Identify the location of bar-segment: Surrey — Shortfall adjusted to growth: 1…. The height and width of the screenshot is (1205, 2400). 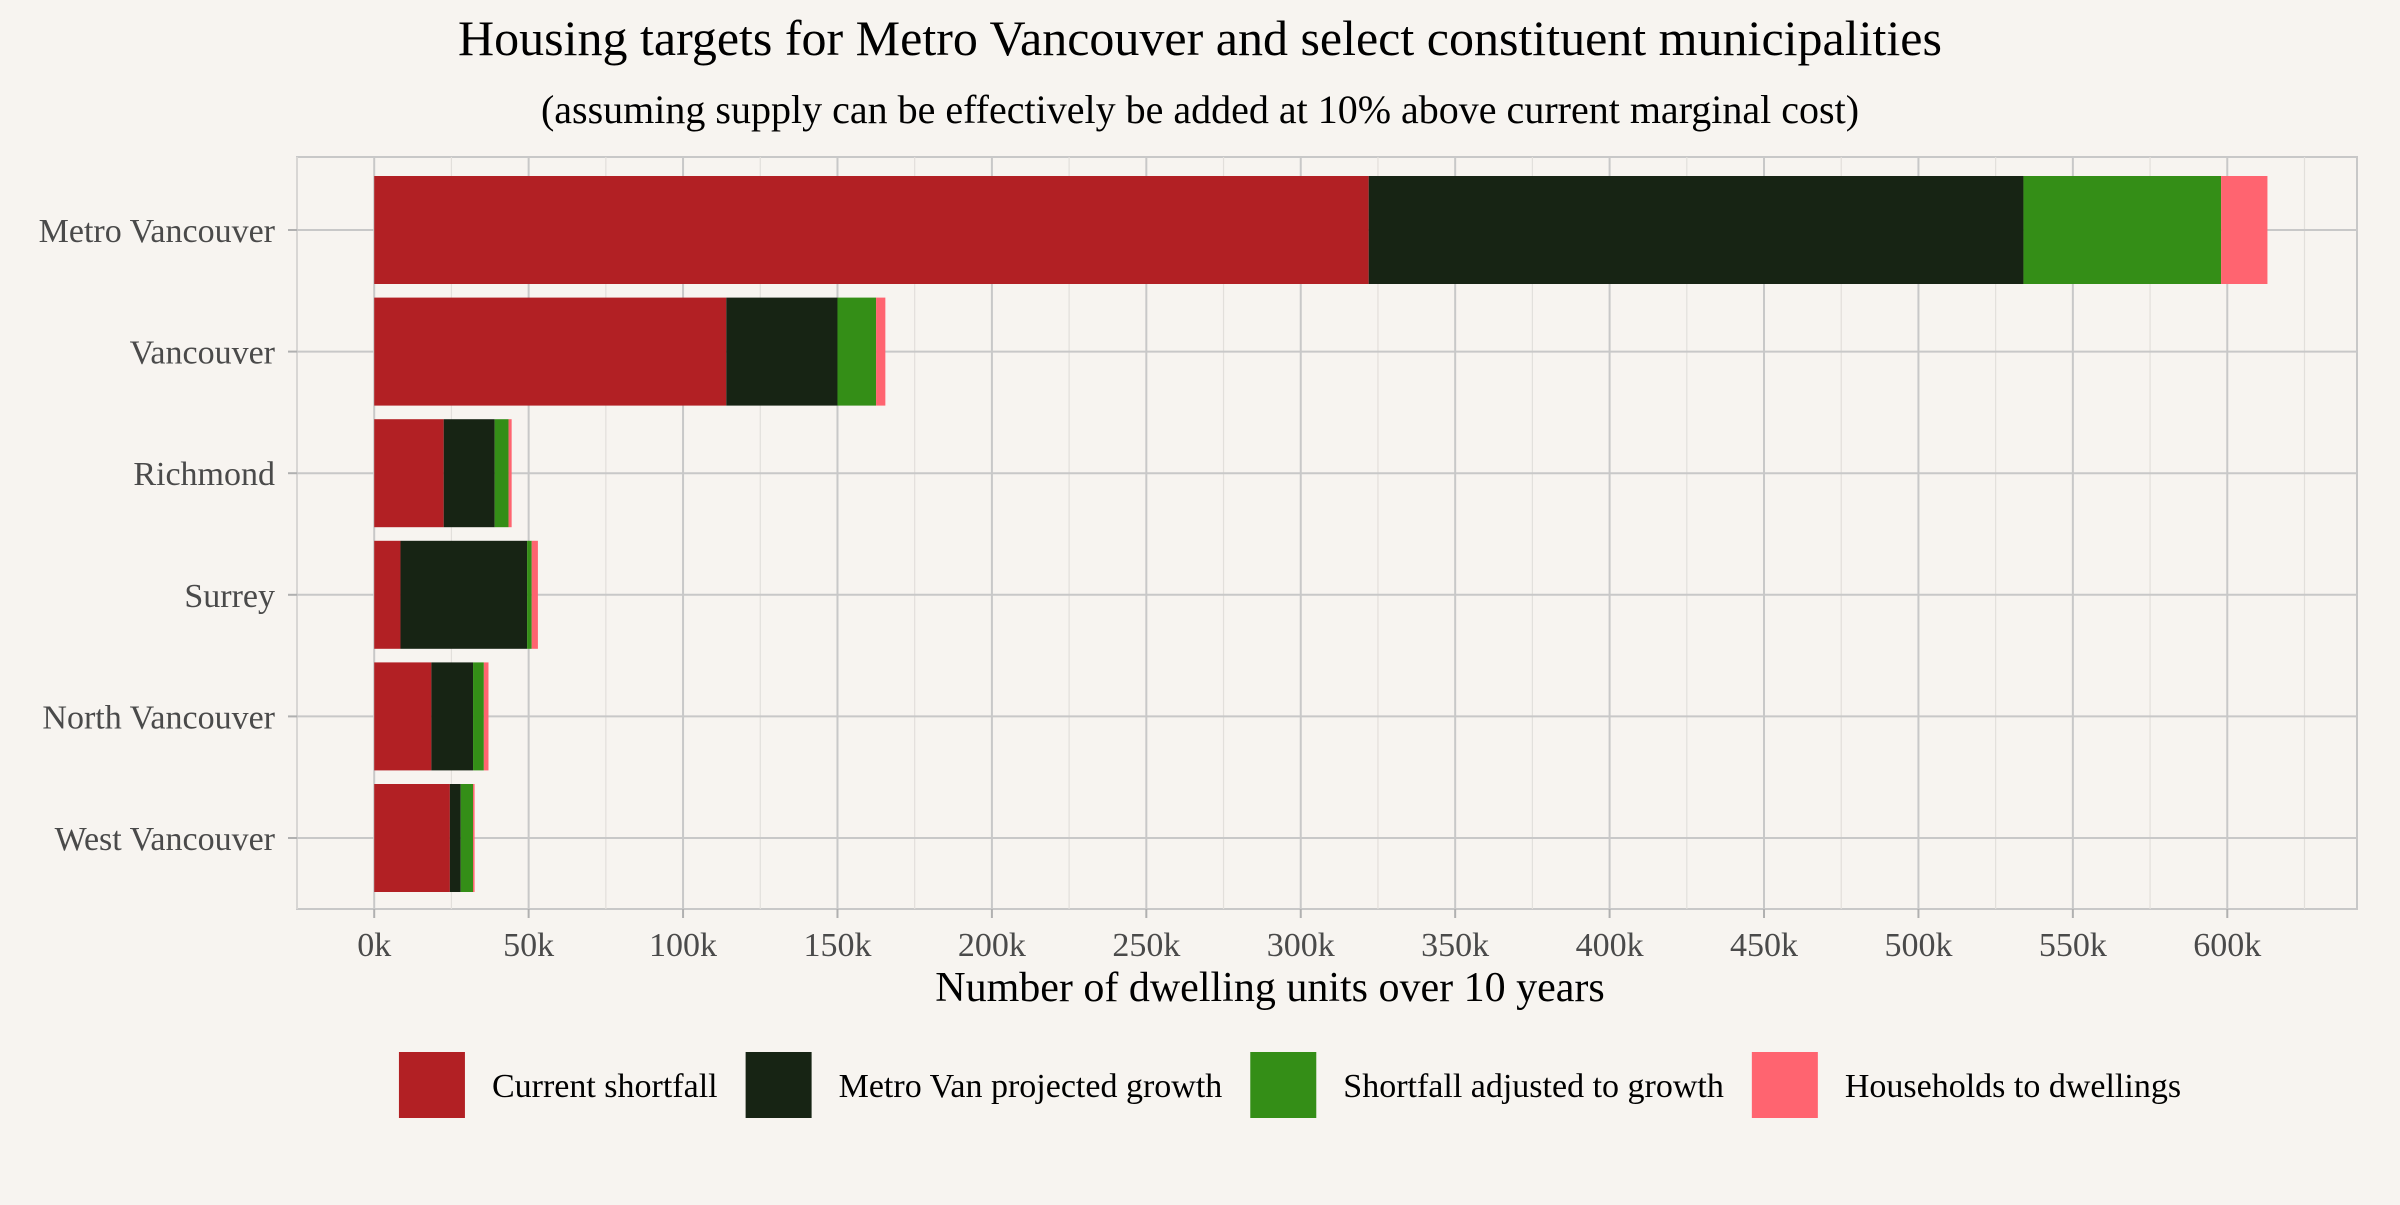
(529, 594).